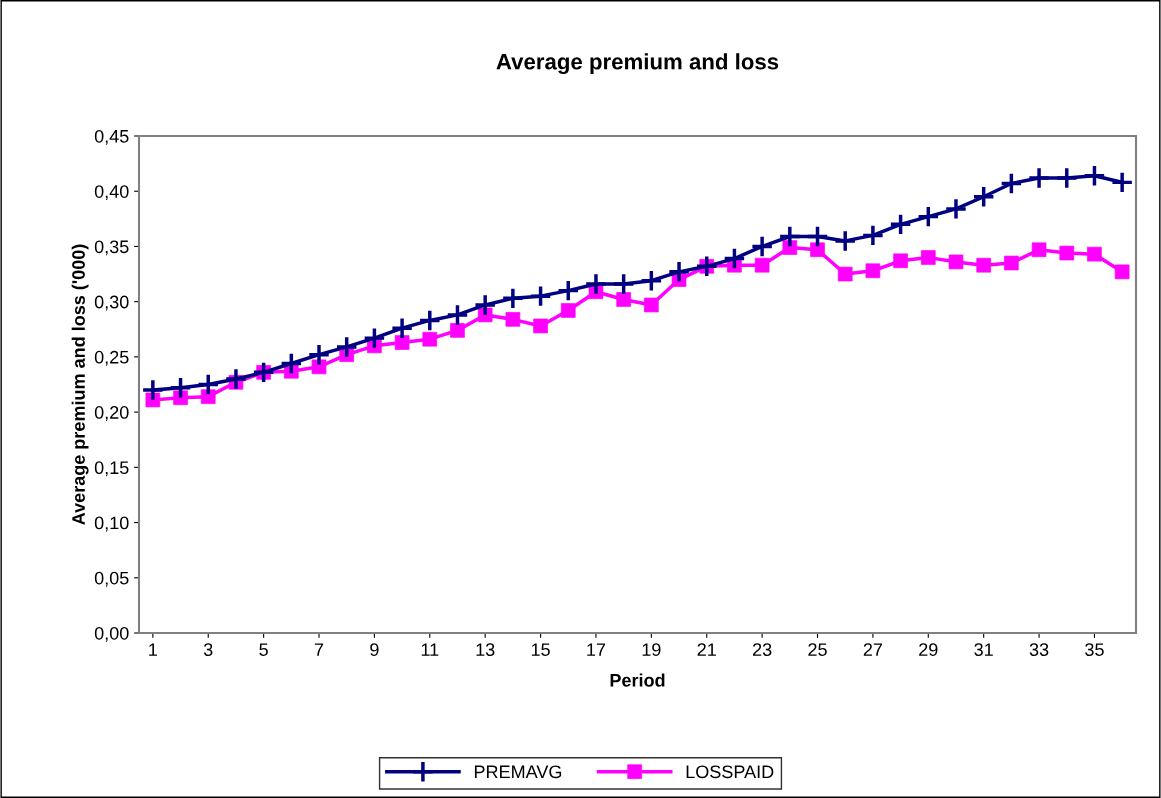 The width and height of the screenshot is (1161, 798). Describe the element at coordinates (730, 772) in the screenshot. I see `legend-label: LOSSPAID` at that location.